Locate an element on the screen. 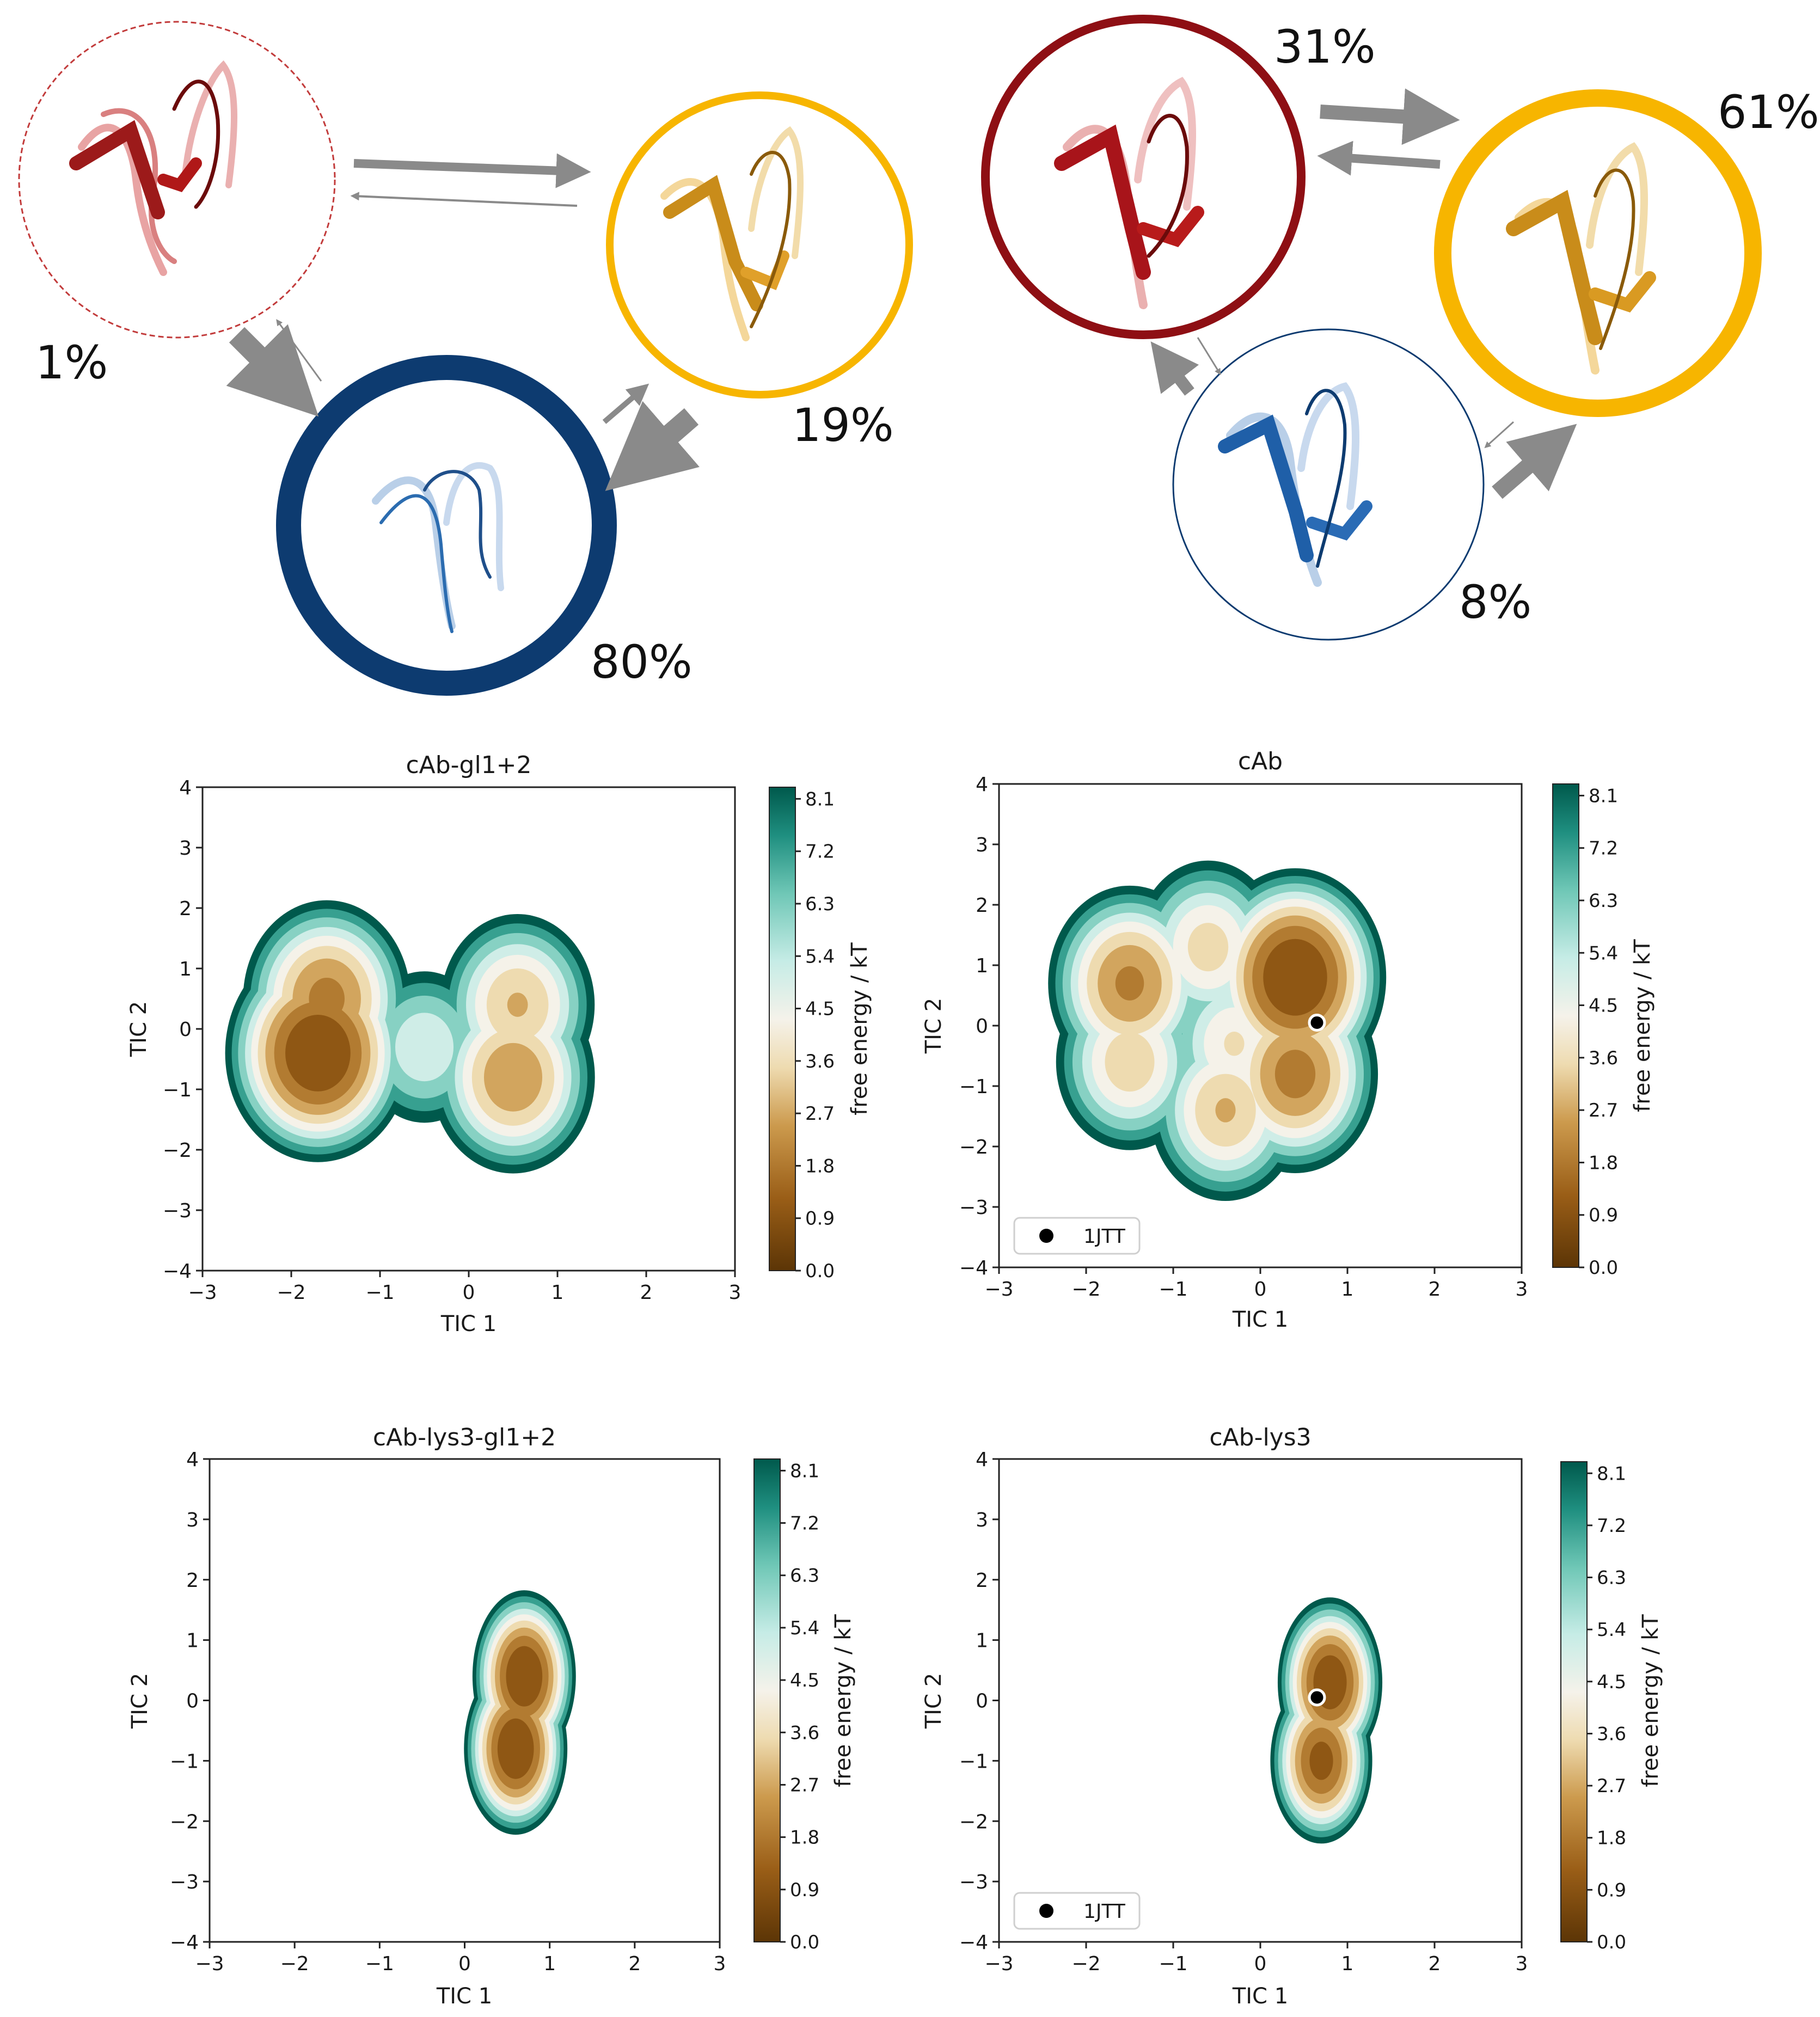 This screenshot has width=1820, height=2017. population-yellow-left: 19% is located at coordinates (843, 426).